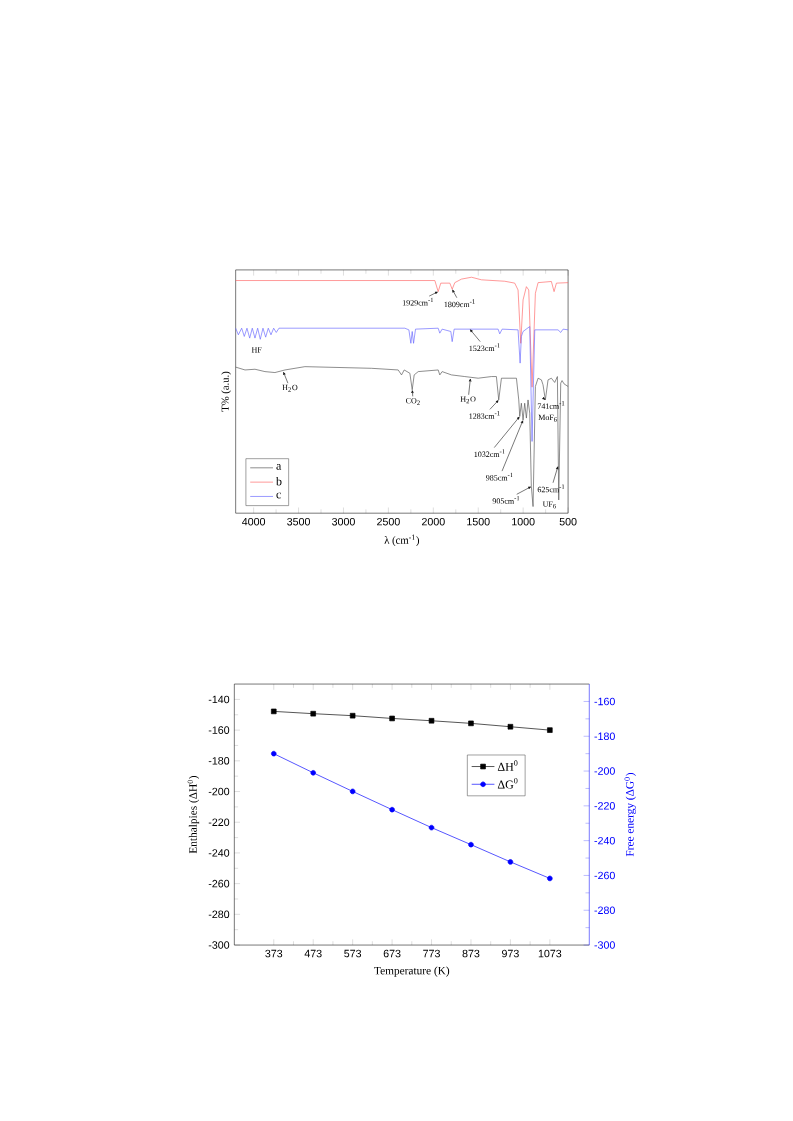  What do you see at coordinates (431, 953) in the screenshot?
I see `x-tick-label: 773` at bounding box center [431, 953].